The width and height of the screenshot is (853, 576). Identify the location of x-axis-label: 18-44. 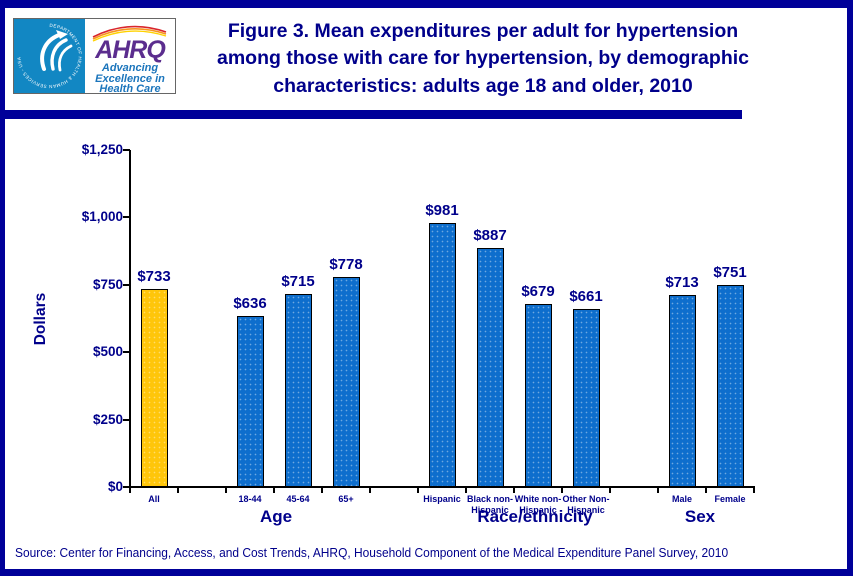
(250, 499).